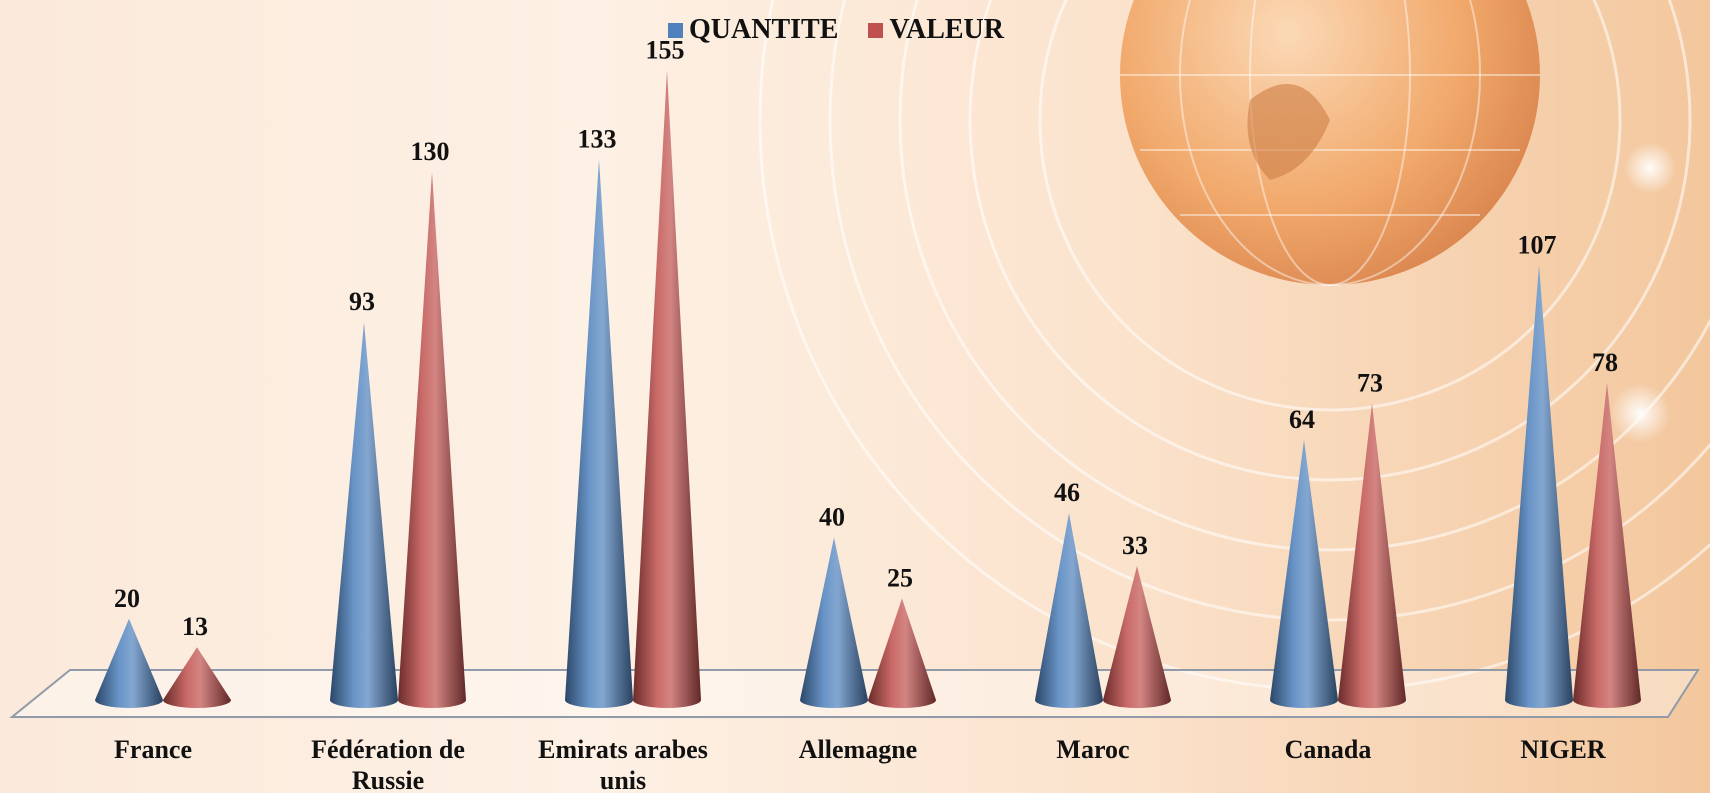 The height and width of the screenshot is (793, 1710). What do you see at coordinates (153, 749) in the screenshot?
I see `category-label-france: France` at bounding box center [153, 749].